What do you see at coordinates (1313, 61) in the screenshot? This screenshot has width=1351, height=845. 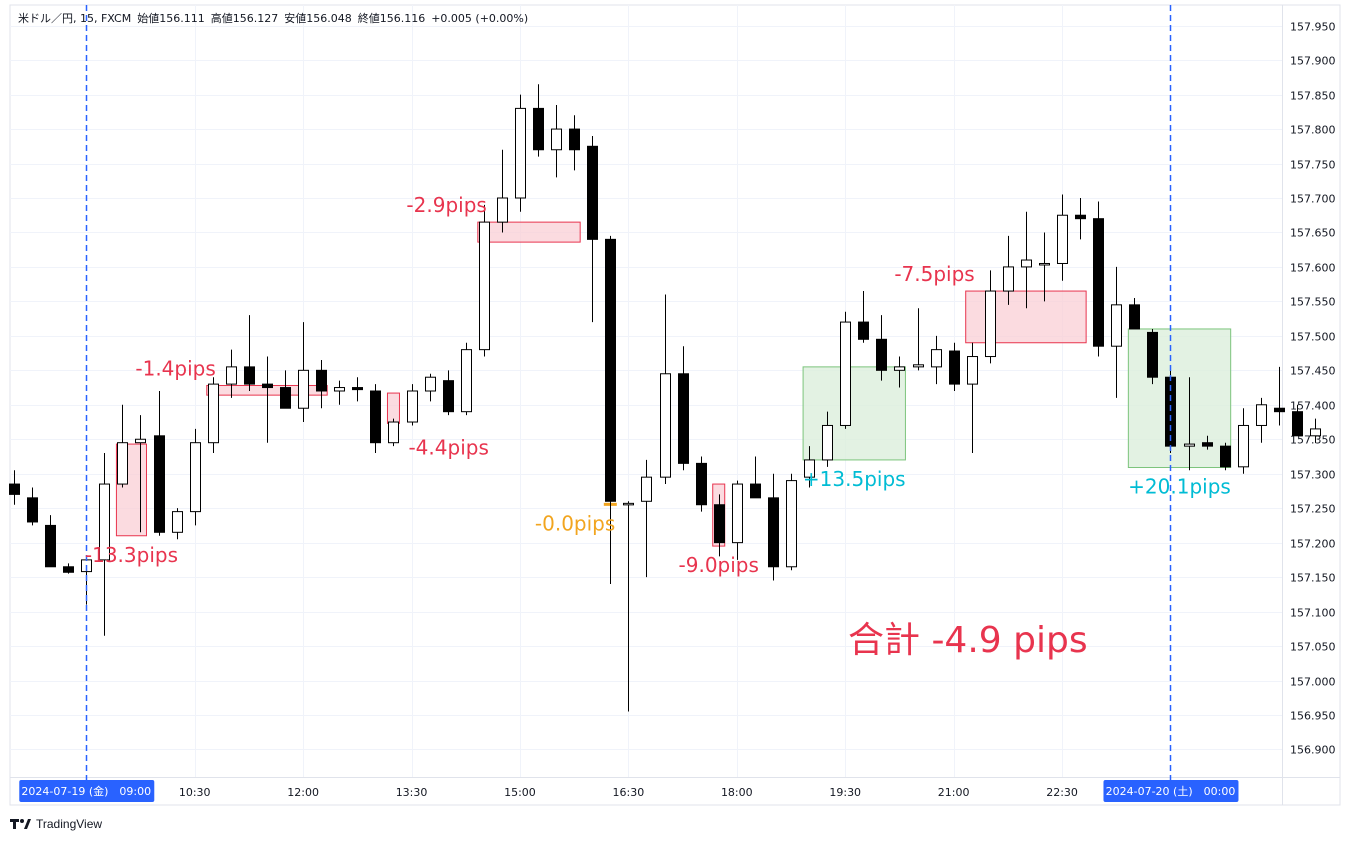 I see `price-tick-label: 157.900` at bounding box center [1313, 61].